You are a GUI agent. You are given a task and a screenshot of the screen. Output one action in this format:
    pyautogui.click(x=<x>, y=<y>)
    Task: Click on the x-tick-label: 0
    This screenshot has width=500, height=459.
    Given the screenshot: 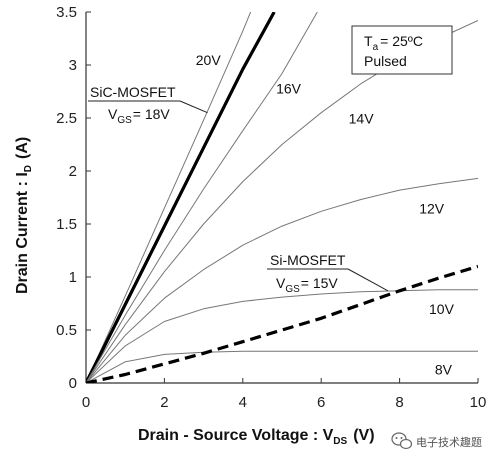 What is the action you would take?
    pyautogui.click(x=86, y=402)
    